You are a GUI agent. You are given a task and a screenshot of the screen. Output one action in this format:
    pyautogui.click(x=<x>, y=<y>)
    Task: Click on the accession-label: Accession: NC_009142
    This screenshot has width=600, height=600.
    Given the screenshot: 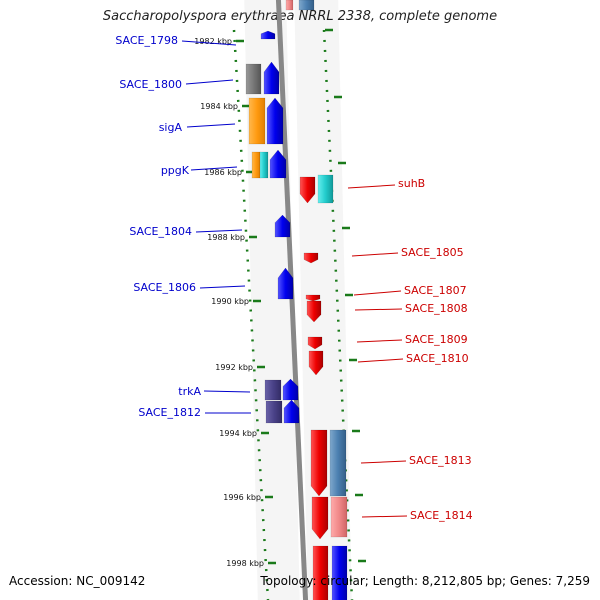 What is the action you would take?
    pyautogui.click(x=77, y=581)
    